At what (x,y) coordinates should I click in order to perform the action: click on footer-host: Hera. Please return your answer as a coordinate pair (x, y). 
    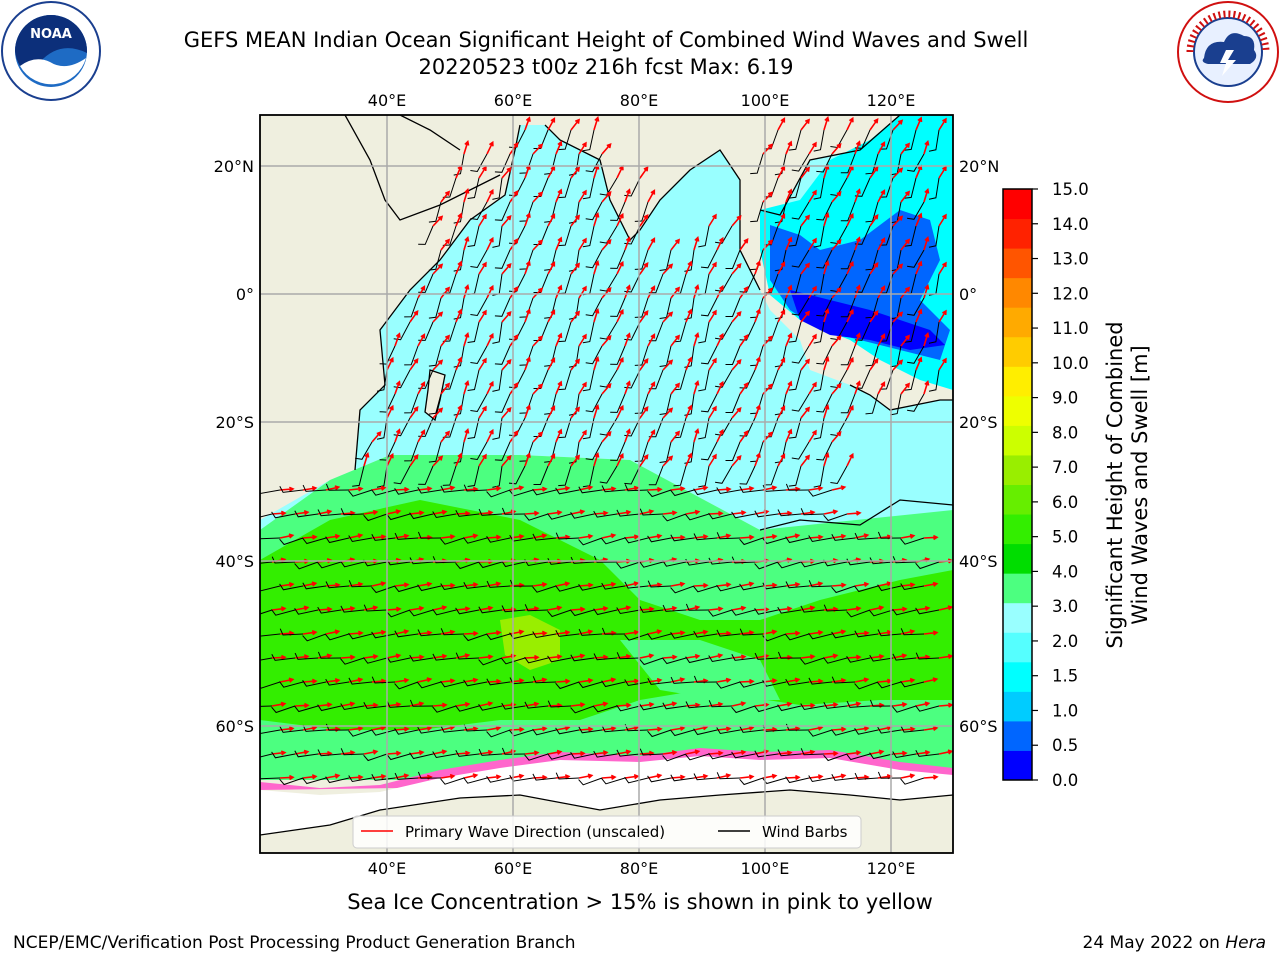
    Looking at the image, I should click on (1245, 943).